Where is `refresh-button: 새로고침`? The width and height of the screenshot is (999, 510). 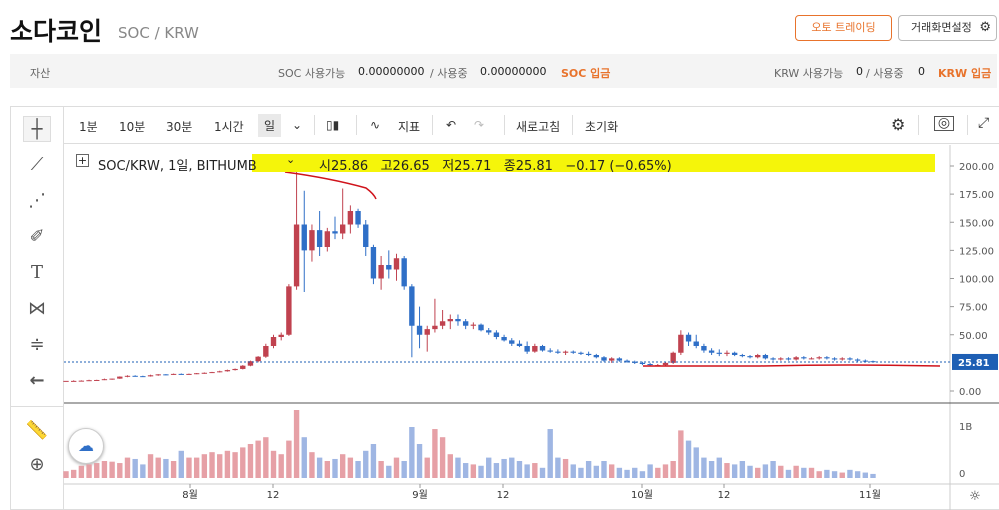 refresh-button: 새로고침 is located at coordinates (538, 127).